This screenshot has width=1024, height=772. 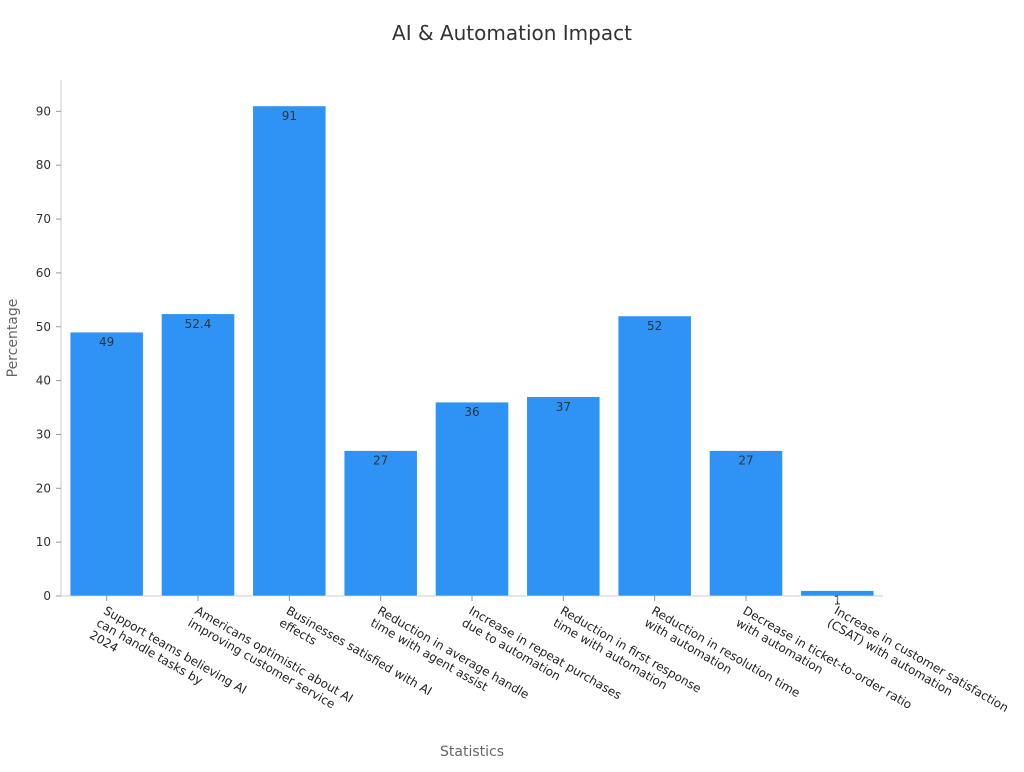 I want to click on y-tick-label: 70, so click(x=43, y=219).